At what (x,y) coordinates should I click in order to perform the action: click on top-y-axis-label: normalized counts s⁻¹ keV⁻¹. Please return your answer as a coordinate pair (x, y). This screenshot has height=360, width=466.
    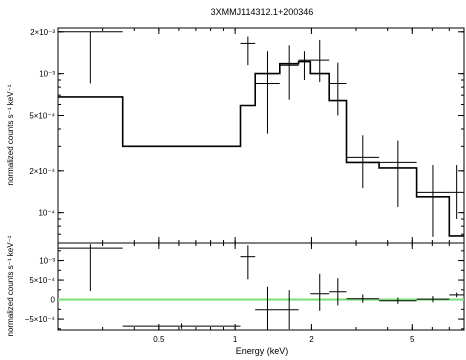
    Looking at the image, I should click on (10, 134).